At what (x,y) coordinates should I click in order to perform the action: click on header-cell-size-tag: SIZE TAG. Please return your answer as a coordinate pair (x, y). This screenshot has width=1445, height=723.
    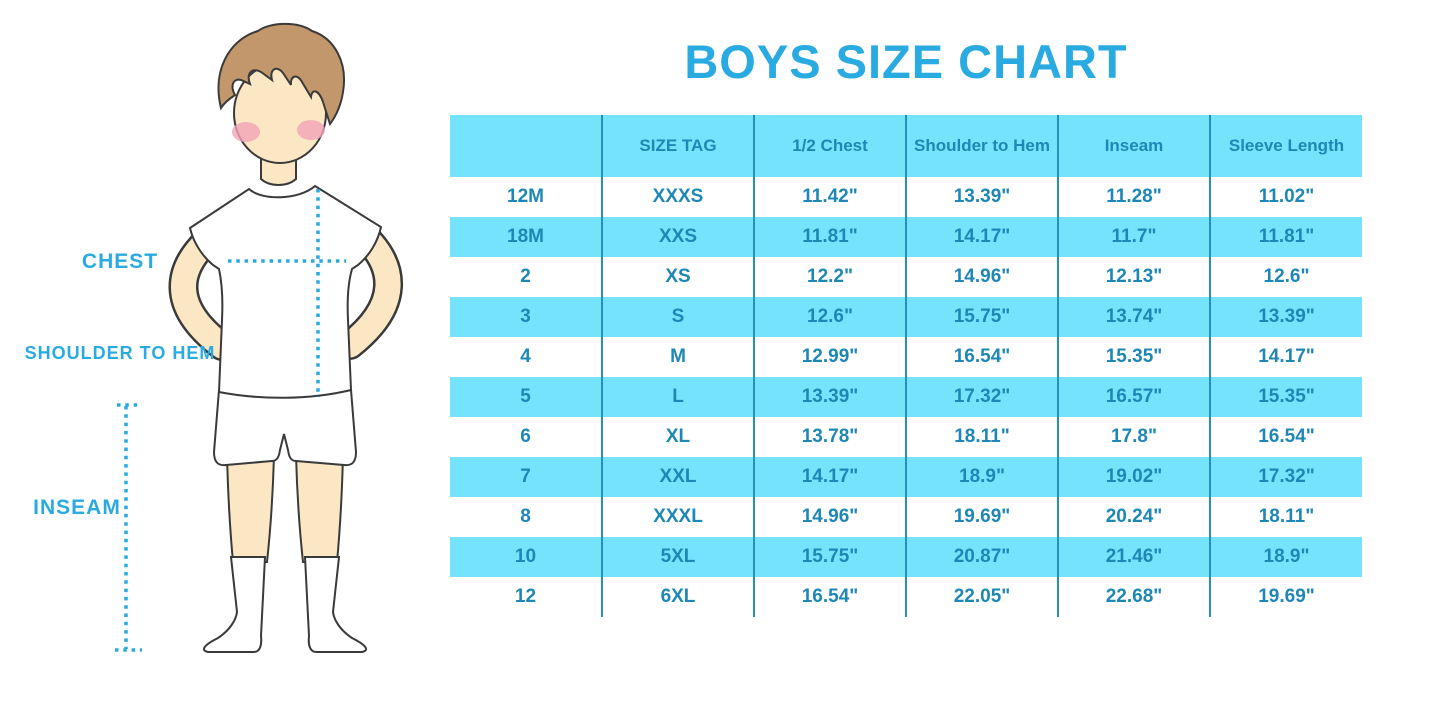
    Looking at the image, I should click on (677, 146).